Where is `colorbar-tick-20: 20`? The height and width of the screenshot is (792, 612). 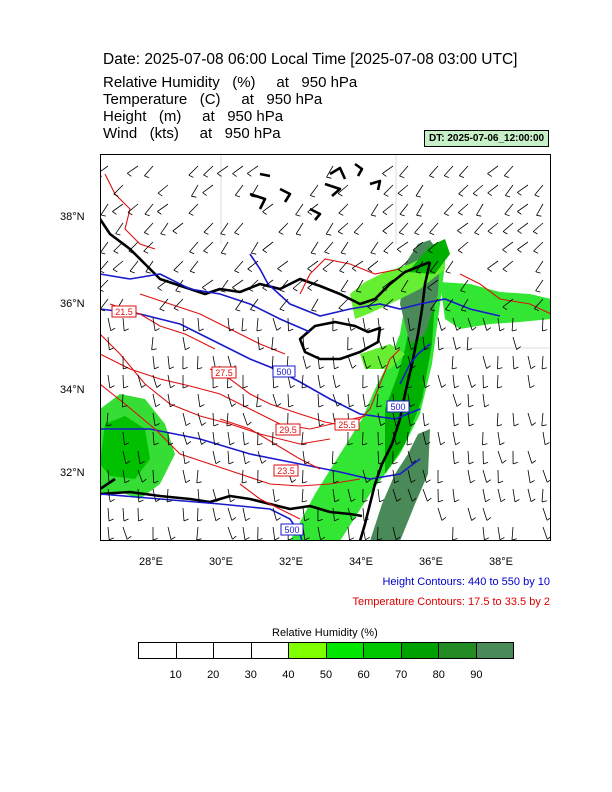
colorbar-tick-20: 20 is located at coordinates (213, 675).